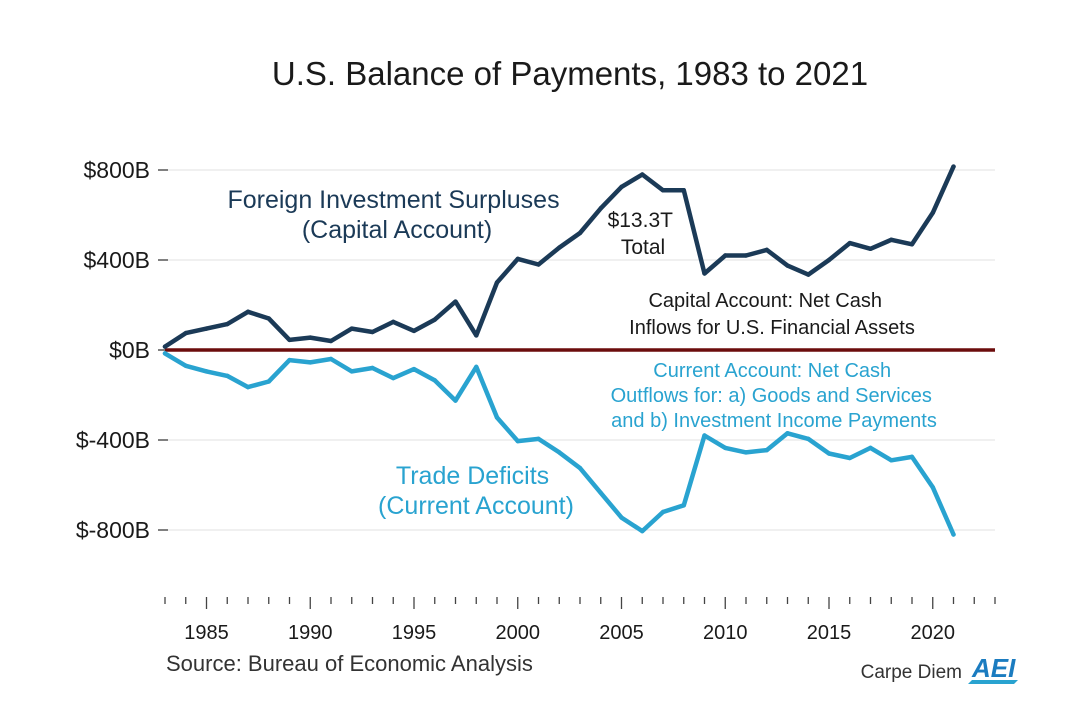  What do you see at coordinates (116, 170) in the screenshot?
I see `y-tick-label: $800B` at bounding box center [116, 170].